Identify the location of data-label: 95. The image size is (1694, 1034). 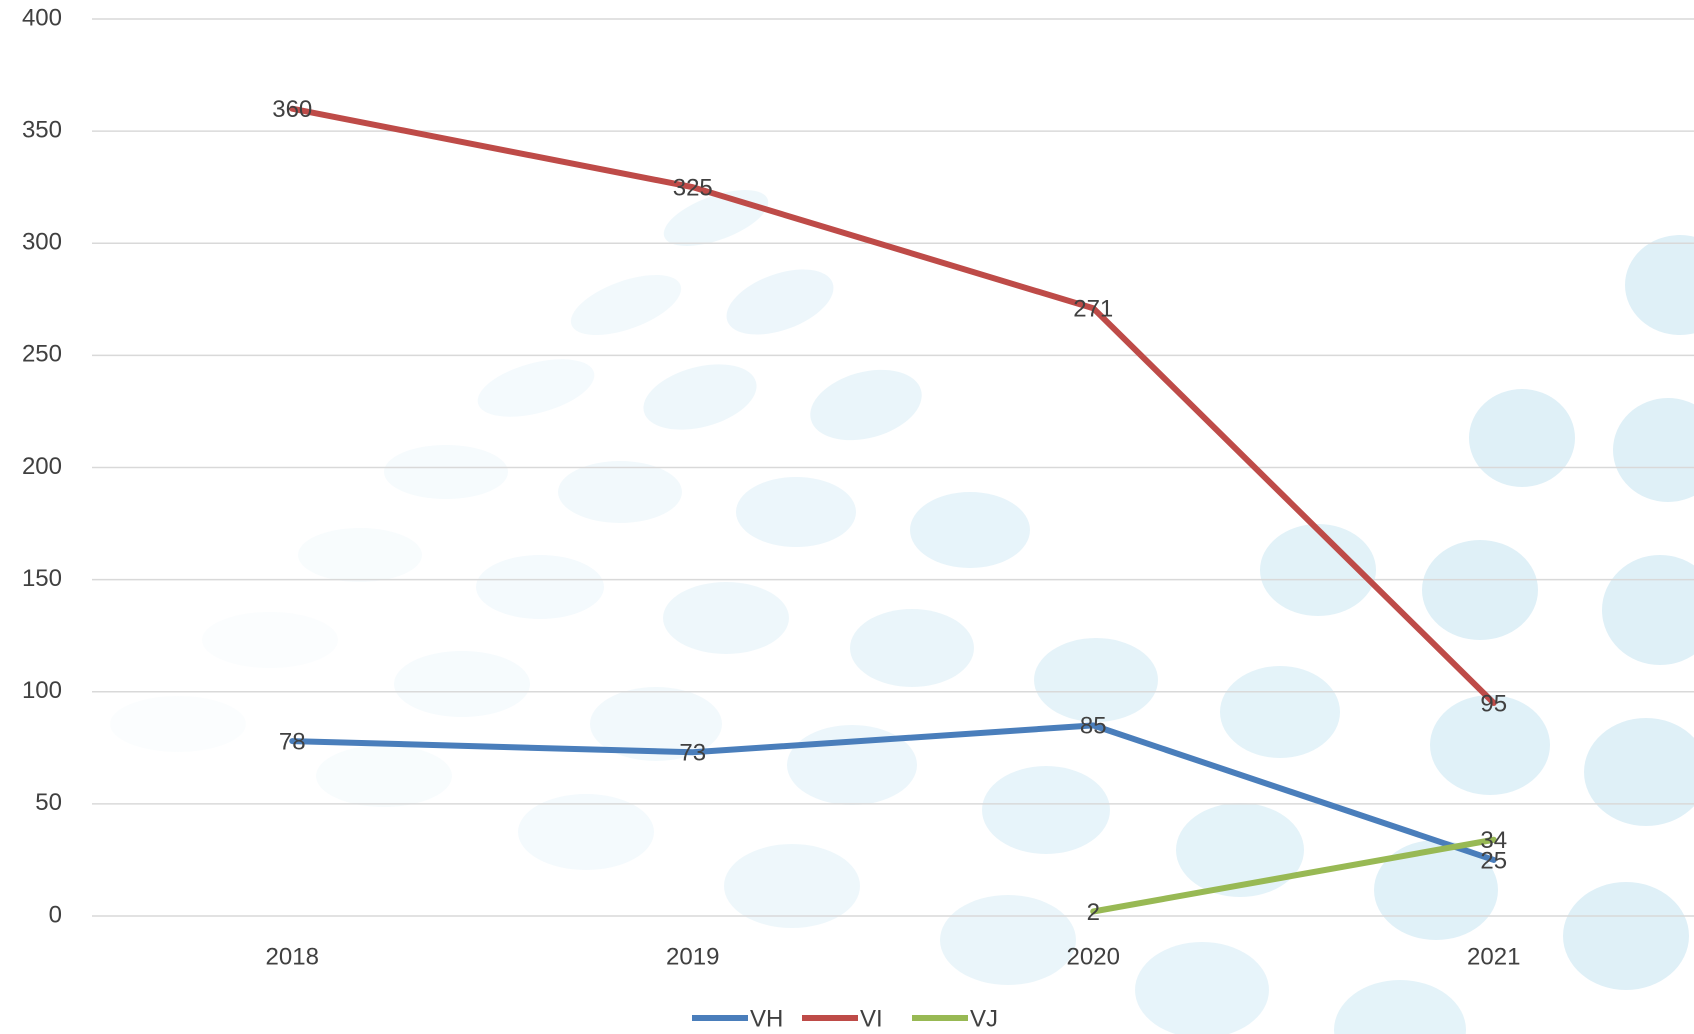
(1493, 703).